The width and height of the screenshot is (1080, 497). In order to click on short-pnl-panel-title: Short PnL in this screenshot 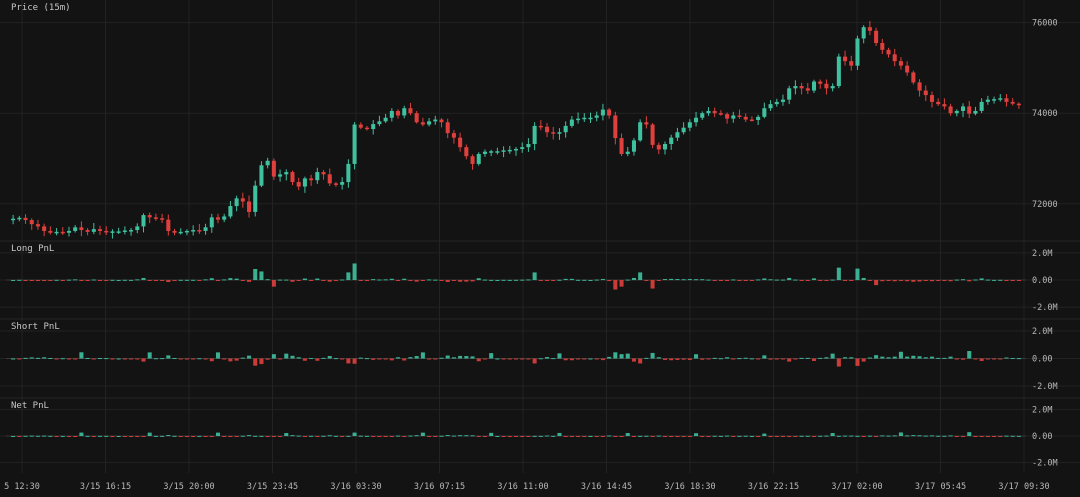, I will do `click(35, 327)`.